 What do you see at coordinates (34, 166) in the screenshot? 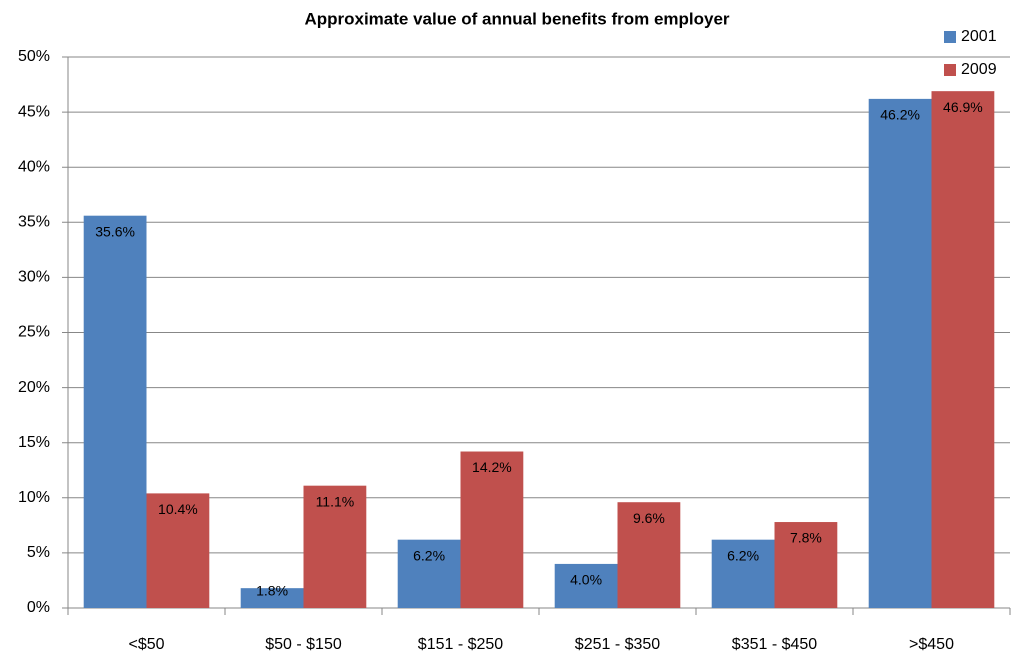
I see `y-tick-label: 40%` at bounding box center [34, 166].